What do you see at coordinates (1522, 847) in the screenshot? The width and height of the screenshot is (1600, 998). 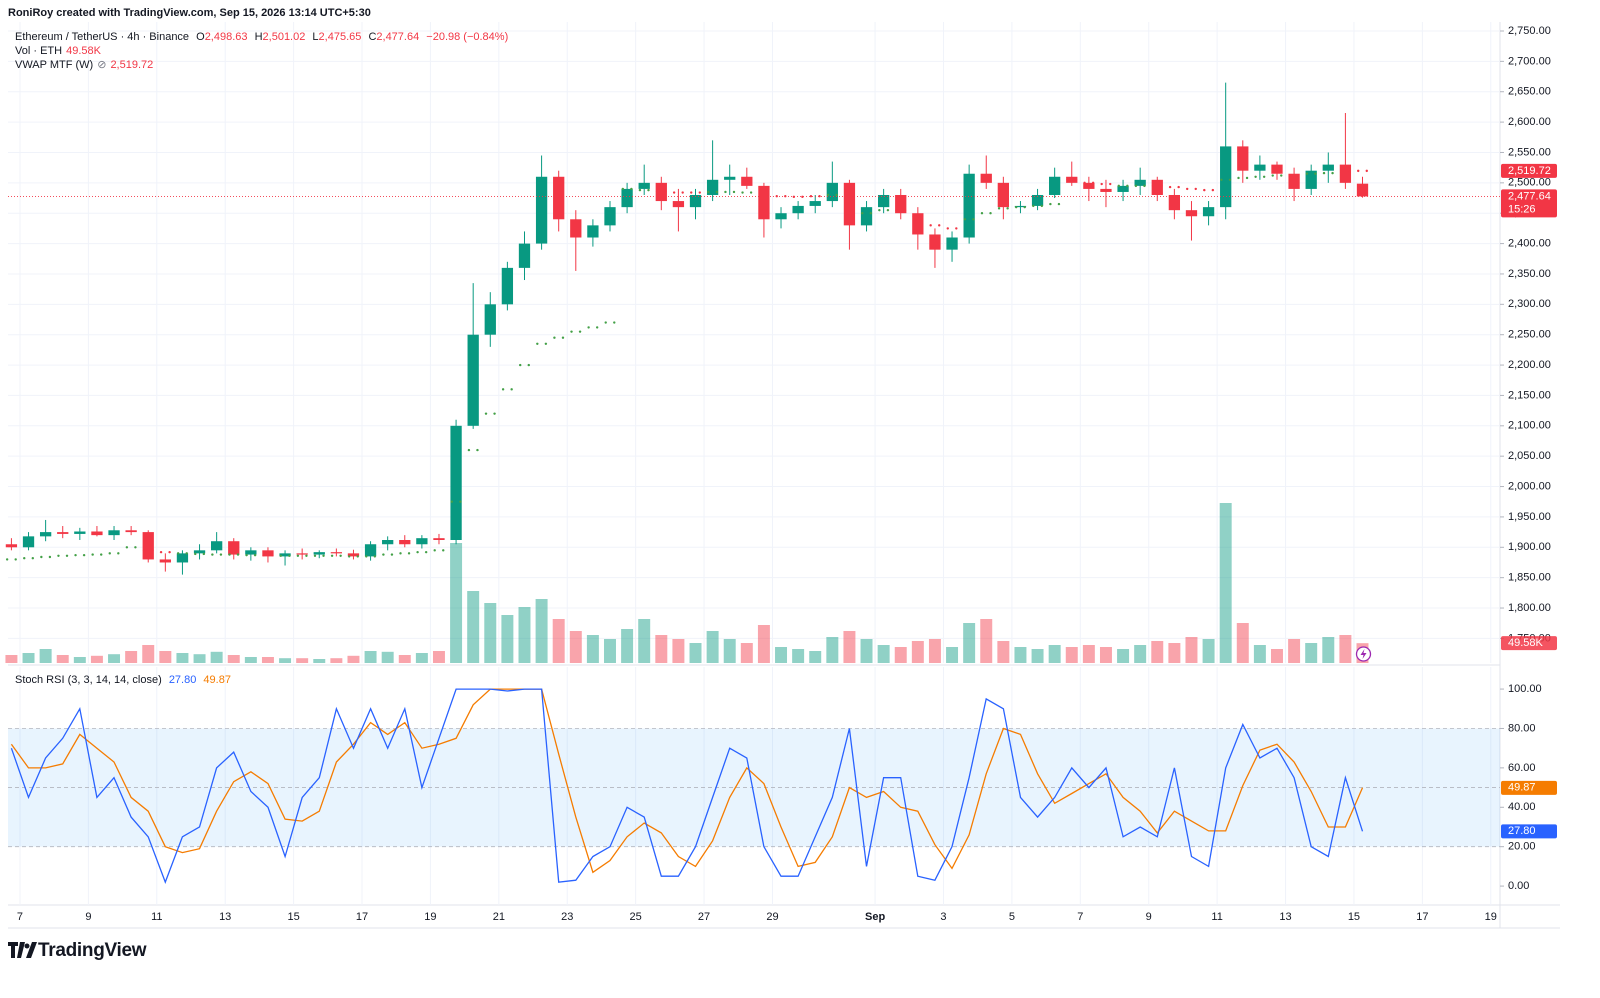 I see `y-tick-label: 20.00` at bounding box center [1522, 847].